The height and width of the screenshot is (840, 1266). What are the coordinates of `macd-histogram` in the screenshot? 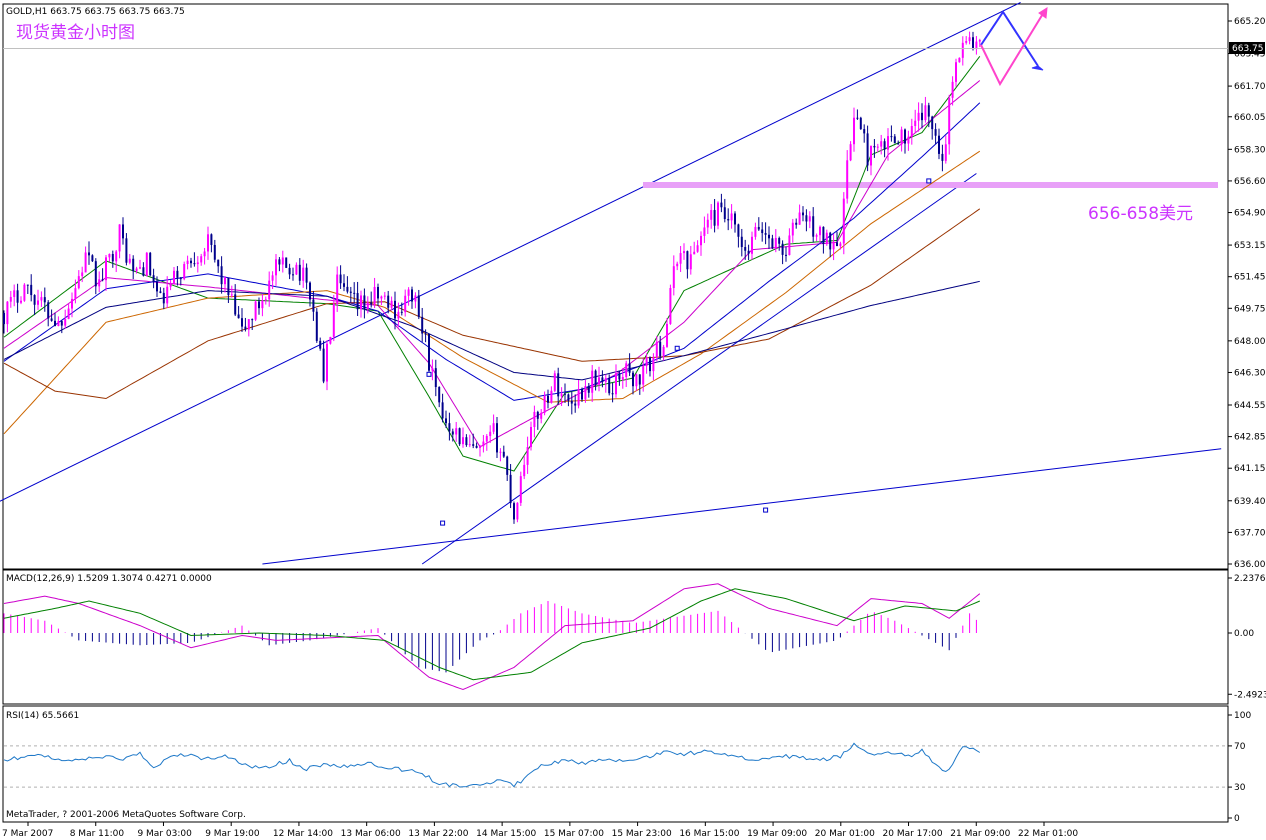 It's located at (490, 637).